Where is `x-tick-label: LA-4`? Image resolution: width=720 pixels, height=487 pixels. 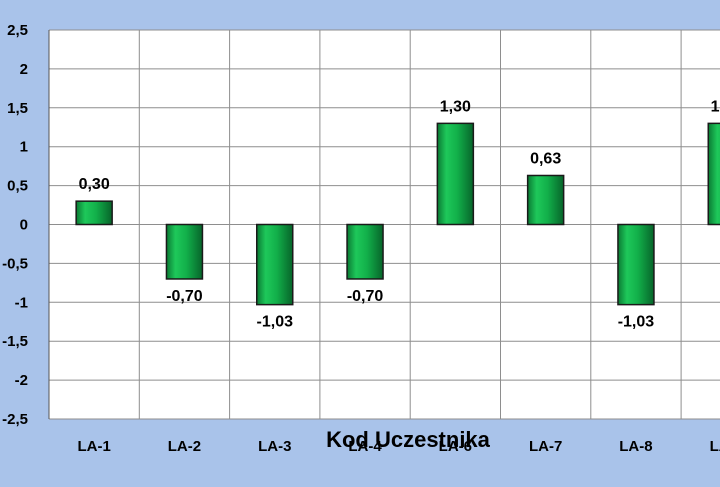 x-tick-label: LA-4 is located at coordinates (365, 446).